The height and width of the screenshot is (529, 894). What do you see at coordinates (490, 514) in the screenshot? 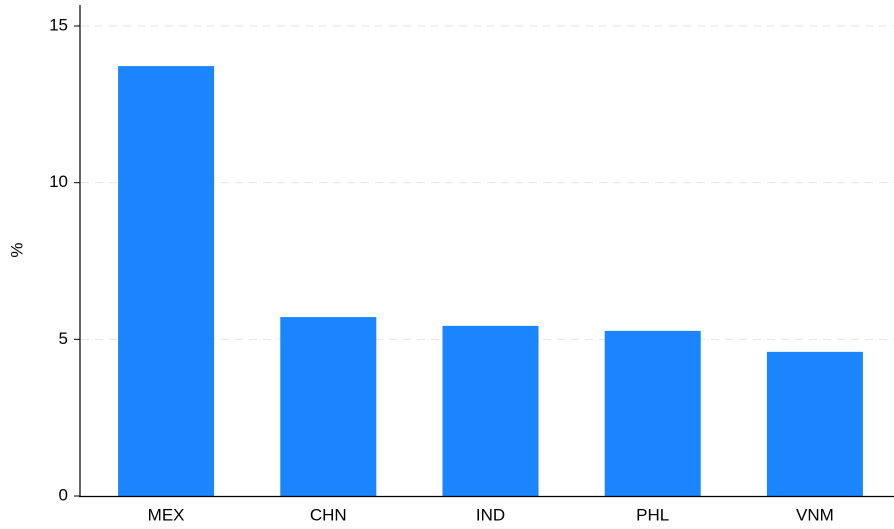
I see `x-tick-label: IND` at bounding box center [490, 514].